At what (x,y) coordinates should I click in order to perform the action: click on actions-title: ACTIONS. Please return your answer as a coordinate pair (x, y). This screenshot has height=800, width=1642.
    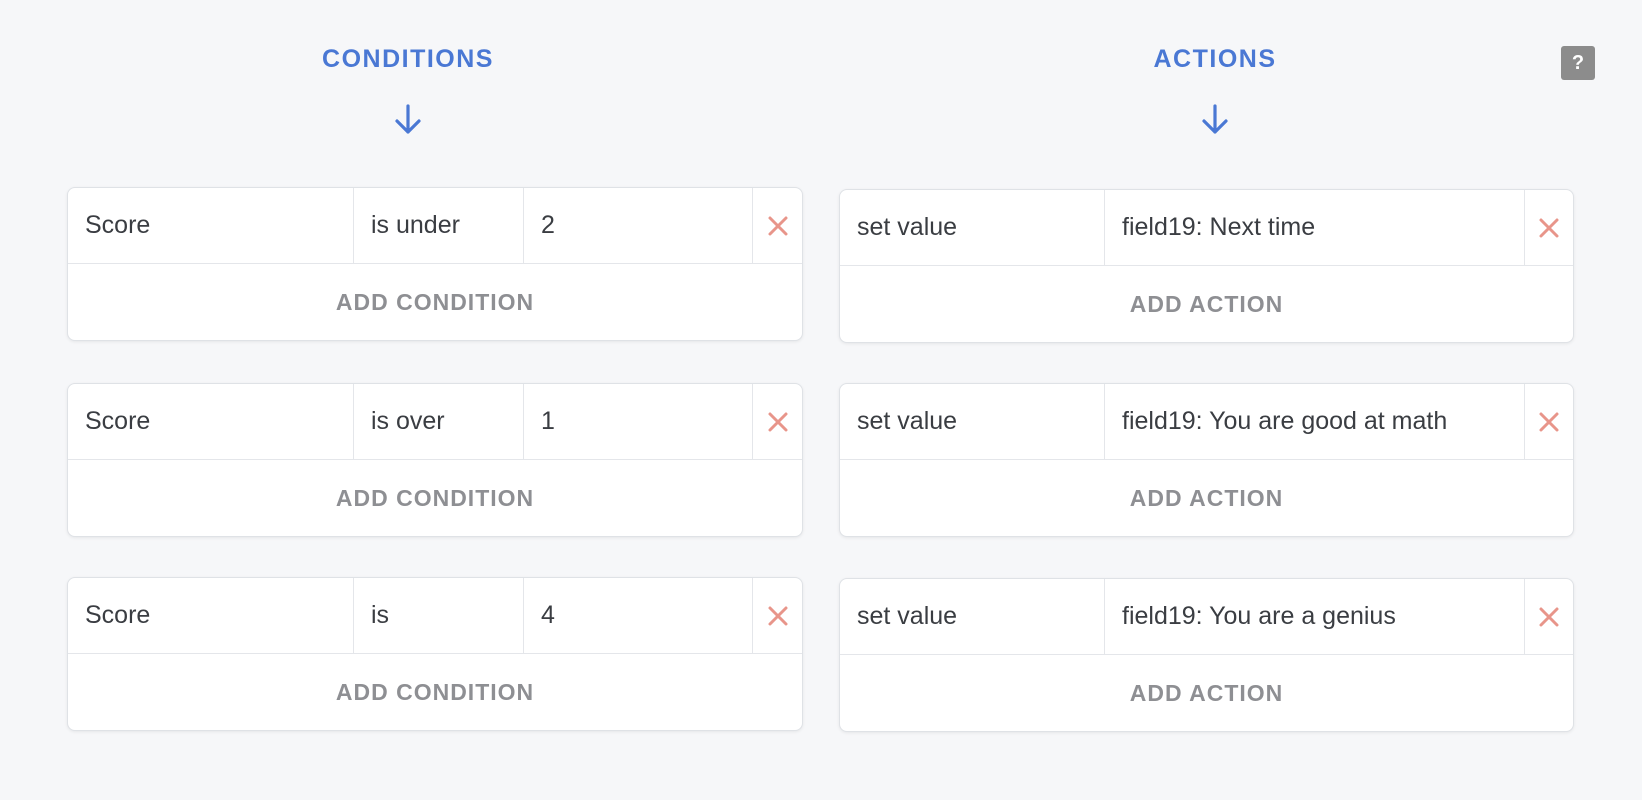
    Looking at the image, I should click on (1215, 59).